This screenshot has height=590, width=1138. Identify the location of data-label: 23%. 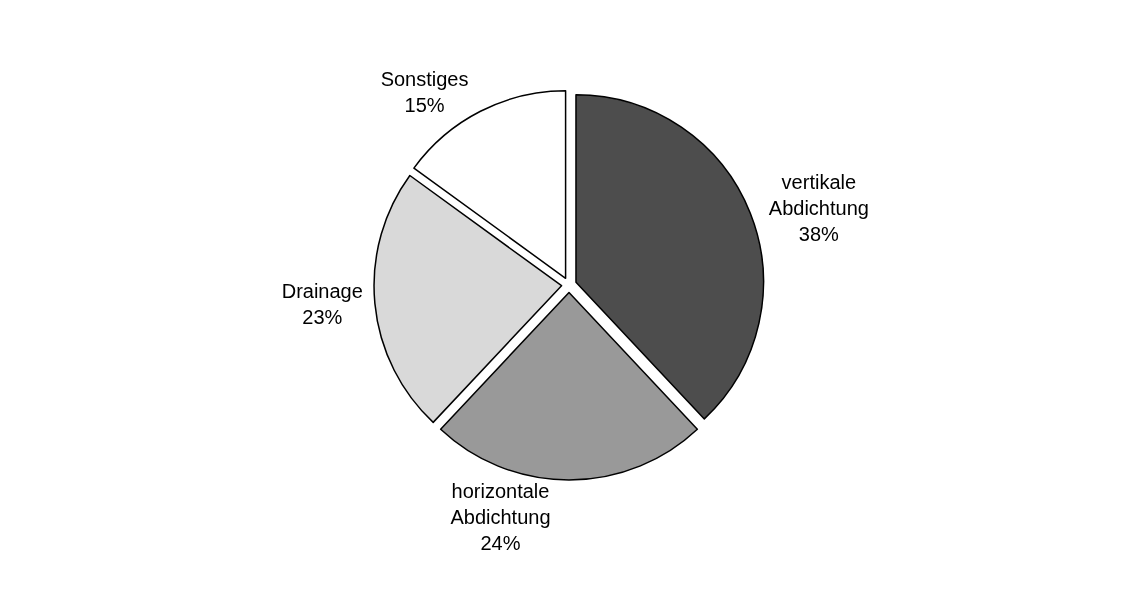
(322, 316).